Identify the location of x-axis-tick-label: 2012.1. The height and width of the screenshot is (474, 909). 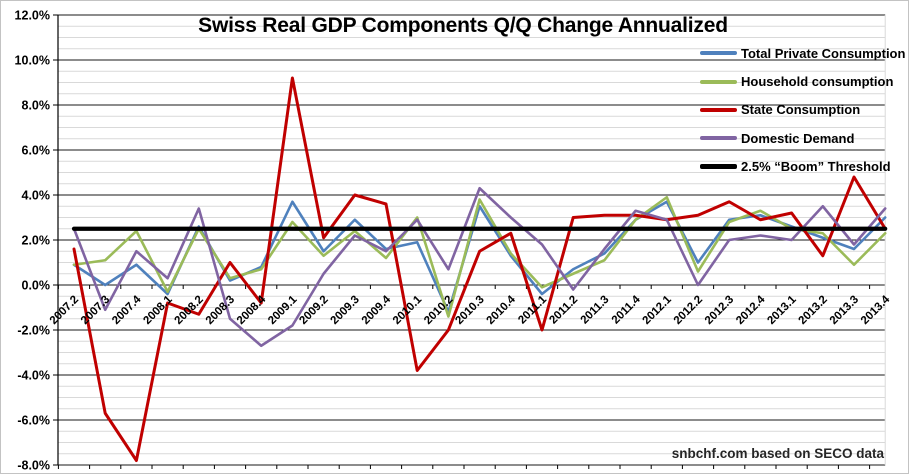
(658, 310).